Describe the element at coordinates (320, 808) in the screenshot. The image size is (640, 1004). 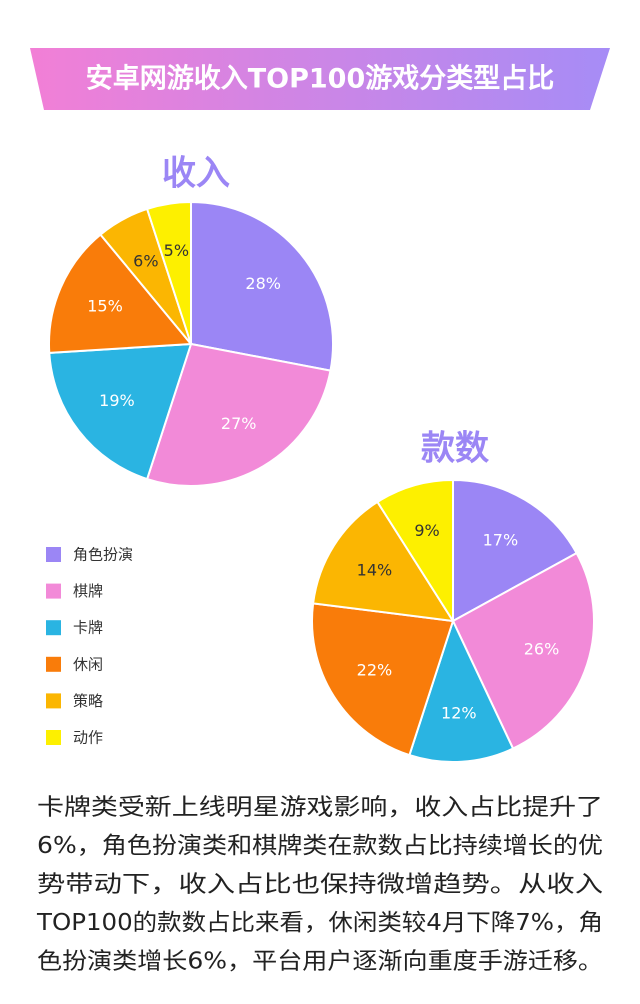
I see `paragraph-line: 卡牌类受新上线明星游戏影响，收入占比提升了` at that location.